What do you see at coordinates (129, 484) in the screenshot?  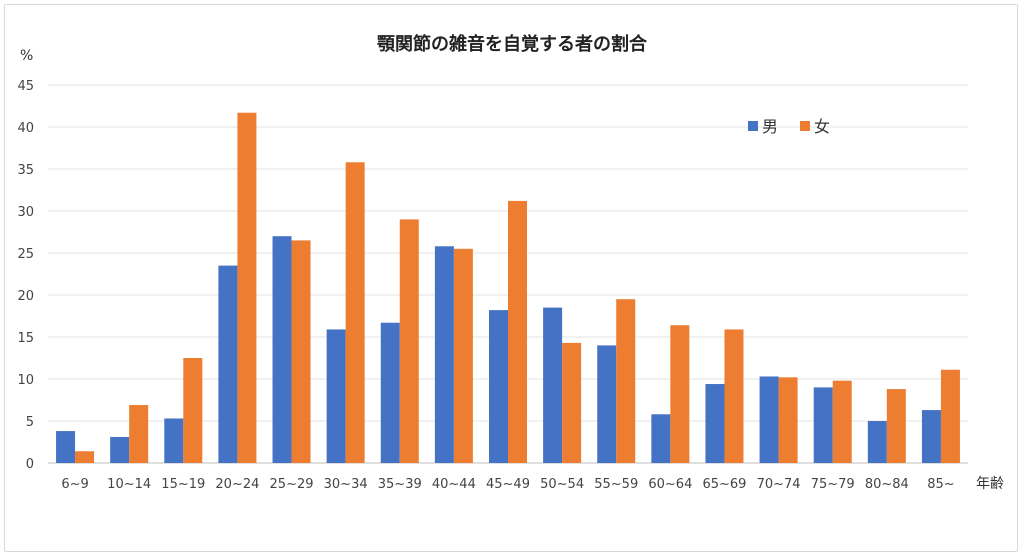 I see `x-tick-label: 10~14` at bounding box center [129, 484].